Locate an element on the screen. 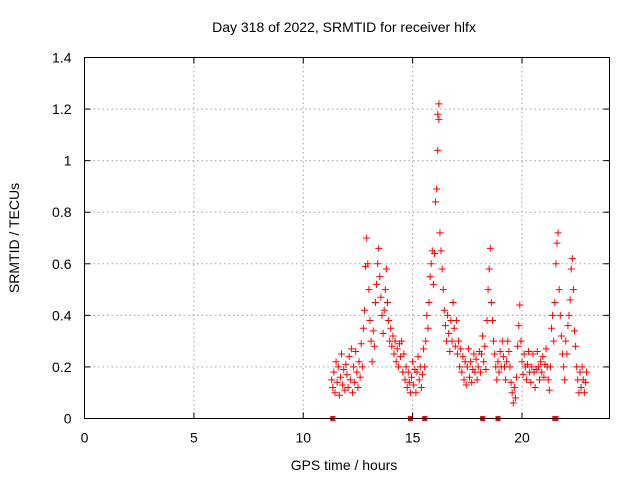 This screenshot has width=640, height=480. y-tick-label: 0.8 is located at coordinates (62, 212).